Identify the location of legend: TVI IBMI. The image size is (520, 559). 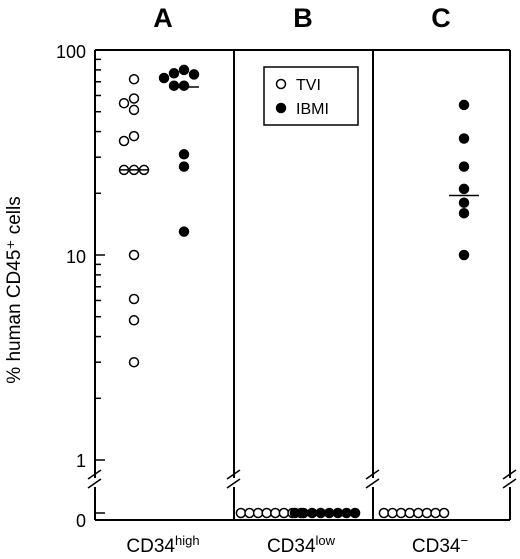
(311, 96).